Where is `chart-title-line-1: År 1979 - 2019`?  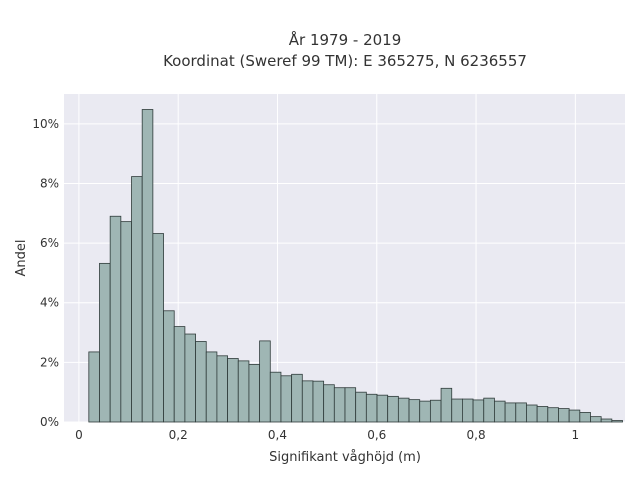
chart-title-line-1: År 1979 - 2019 is located at coordinates (345, 39).